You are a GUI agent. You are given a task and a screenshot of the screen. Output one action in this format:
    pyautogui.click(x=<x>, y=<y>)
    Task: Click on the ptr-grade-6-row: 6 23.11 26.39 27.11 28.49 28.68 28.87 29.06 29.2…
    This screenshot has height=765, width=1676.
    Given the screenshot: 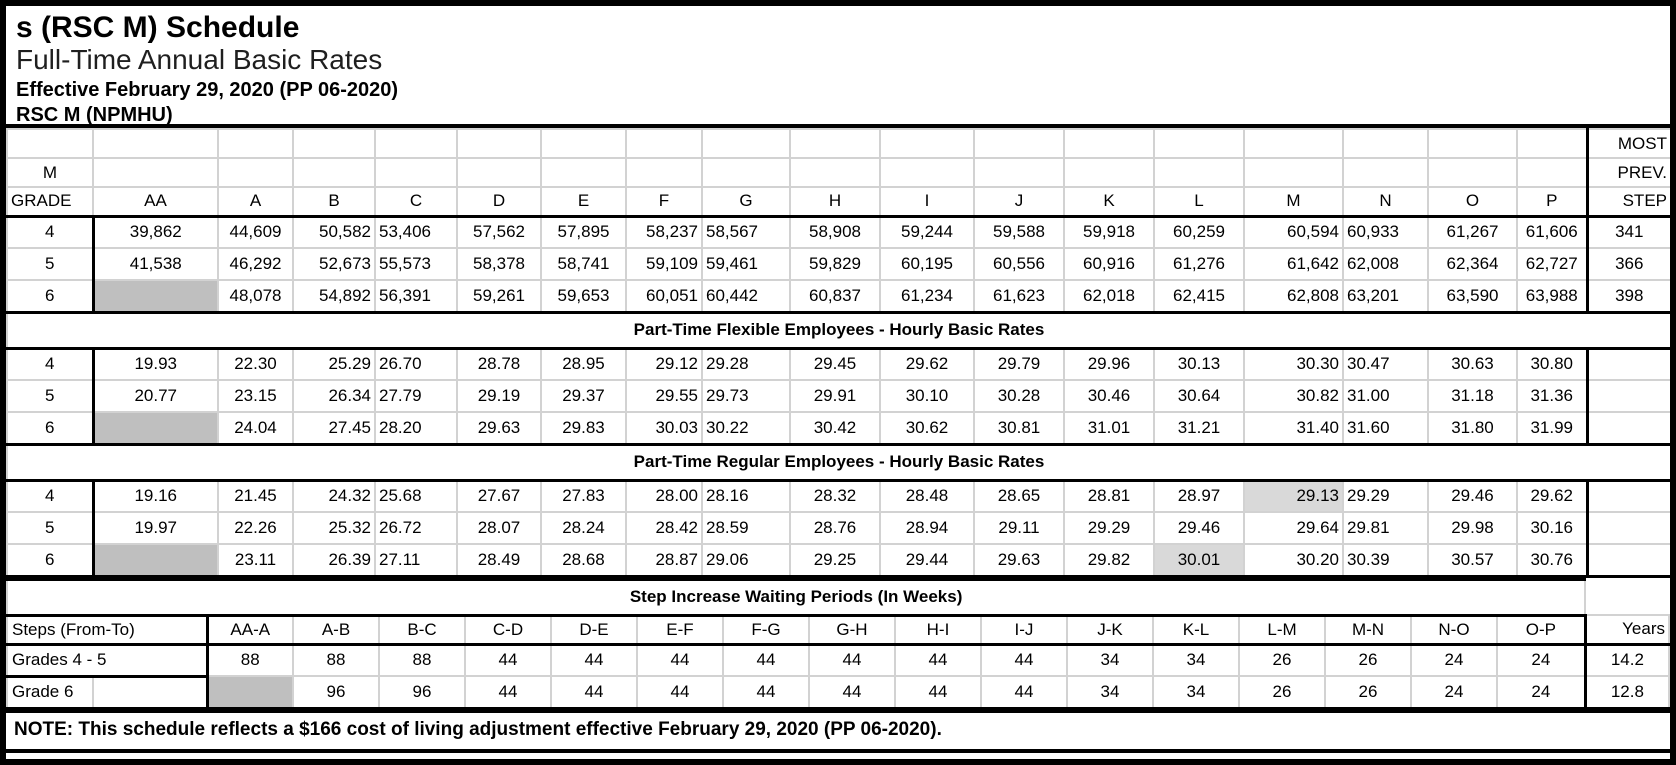 What is the action you would take?
    pyautogui.click(x=838, y=560)
    